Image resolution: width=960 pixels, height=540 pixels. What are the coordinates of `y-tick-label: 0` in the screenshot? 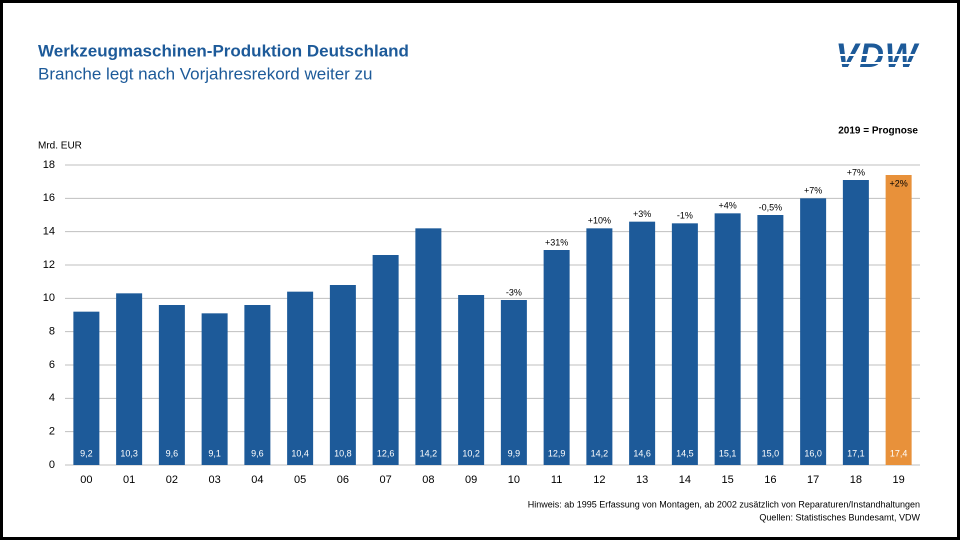 It's located at (52, 465).